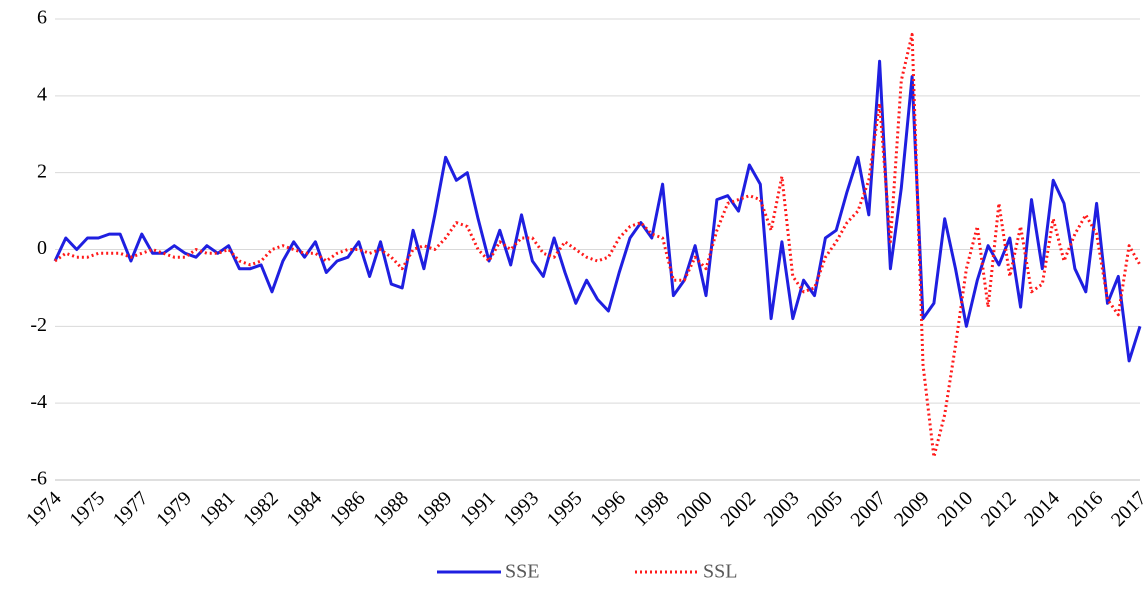 Image resolution: width=1146 pixels, height=589 pixels. I want to click on legend-label: SSL, so click(720, 572).